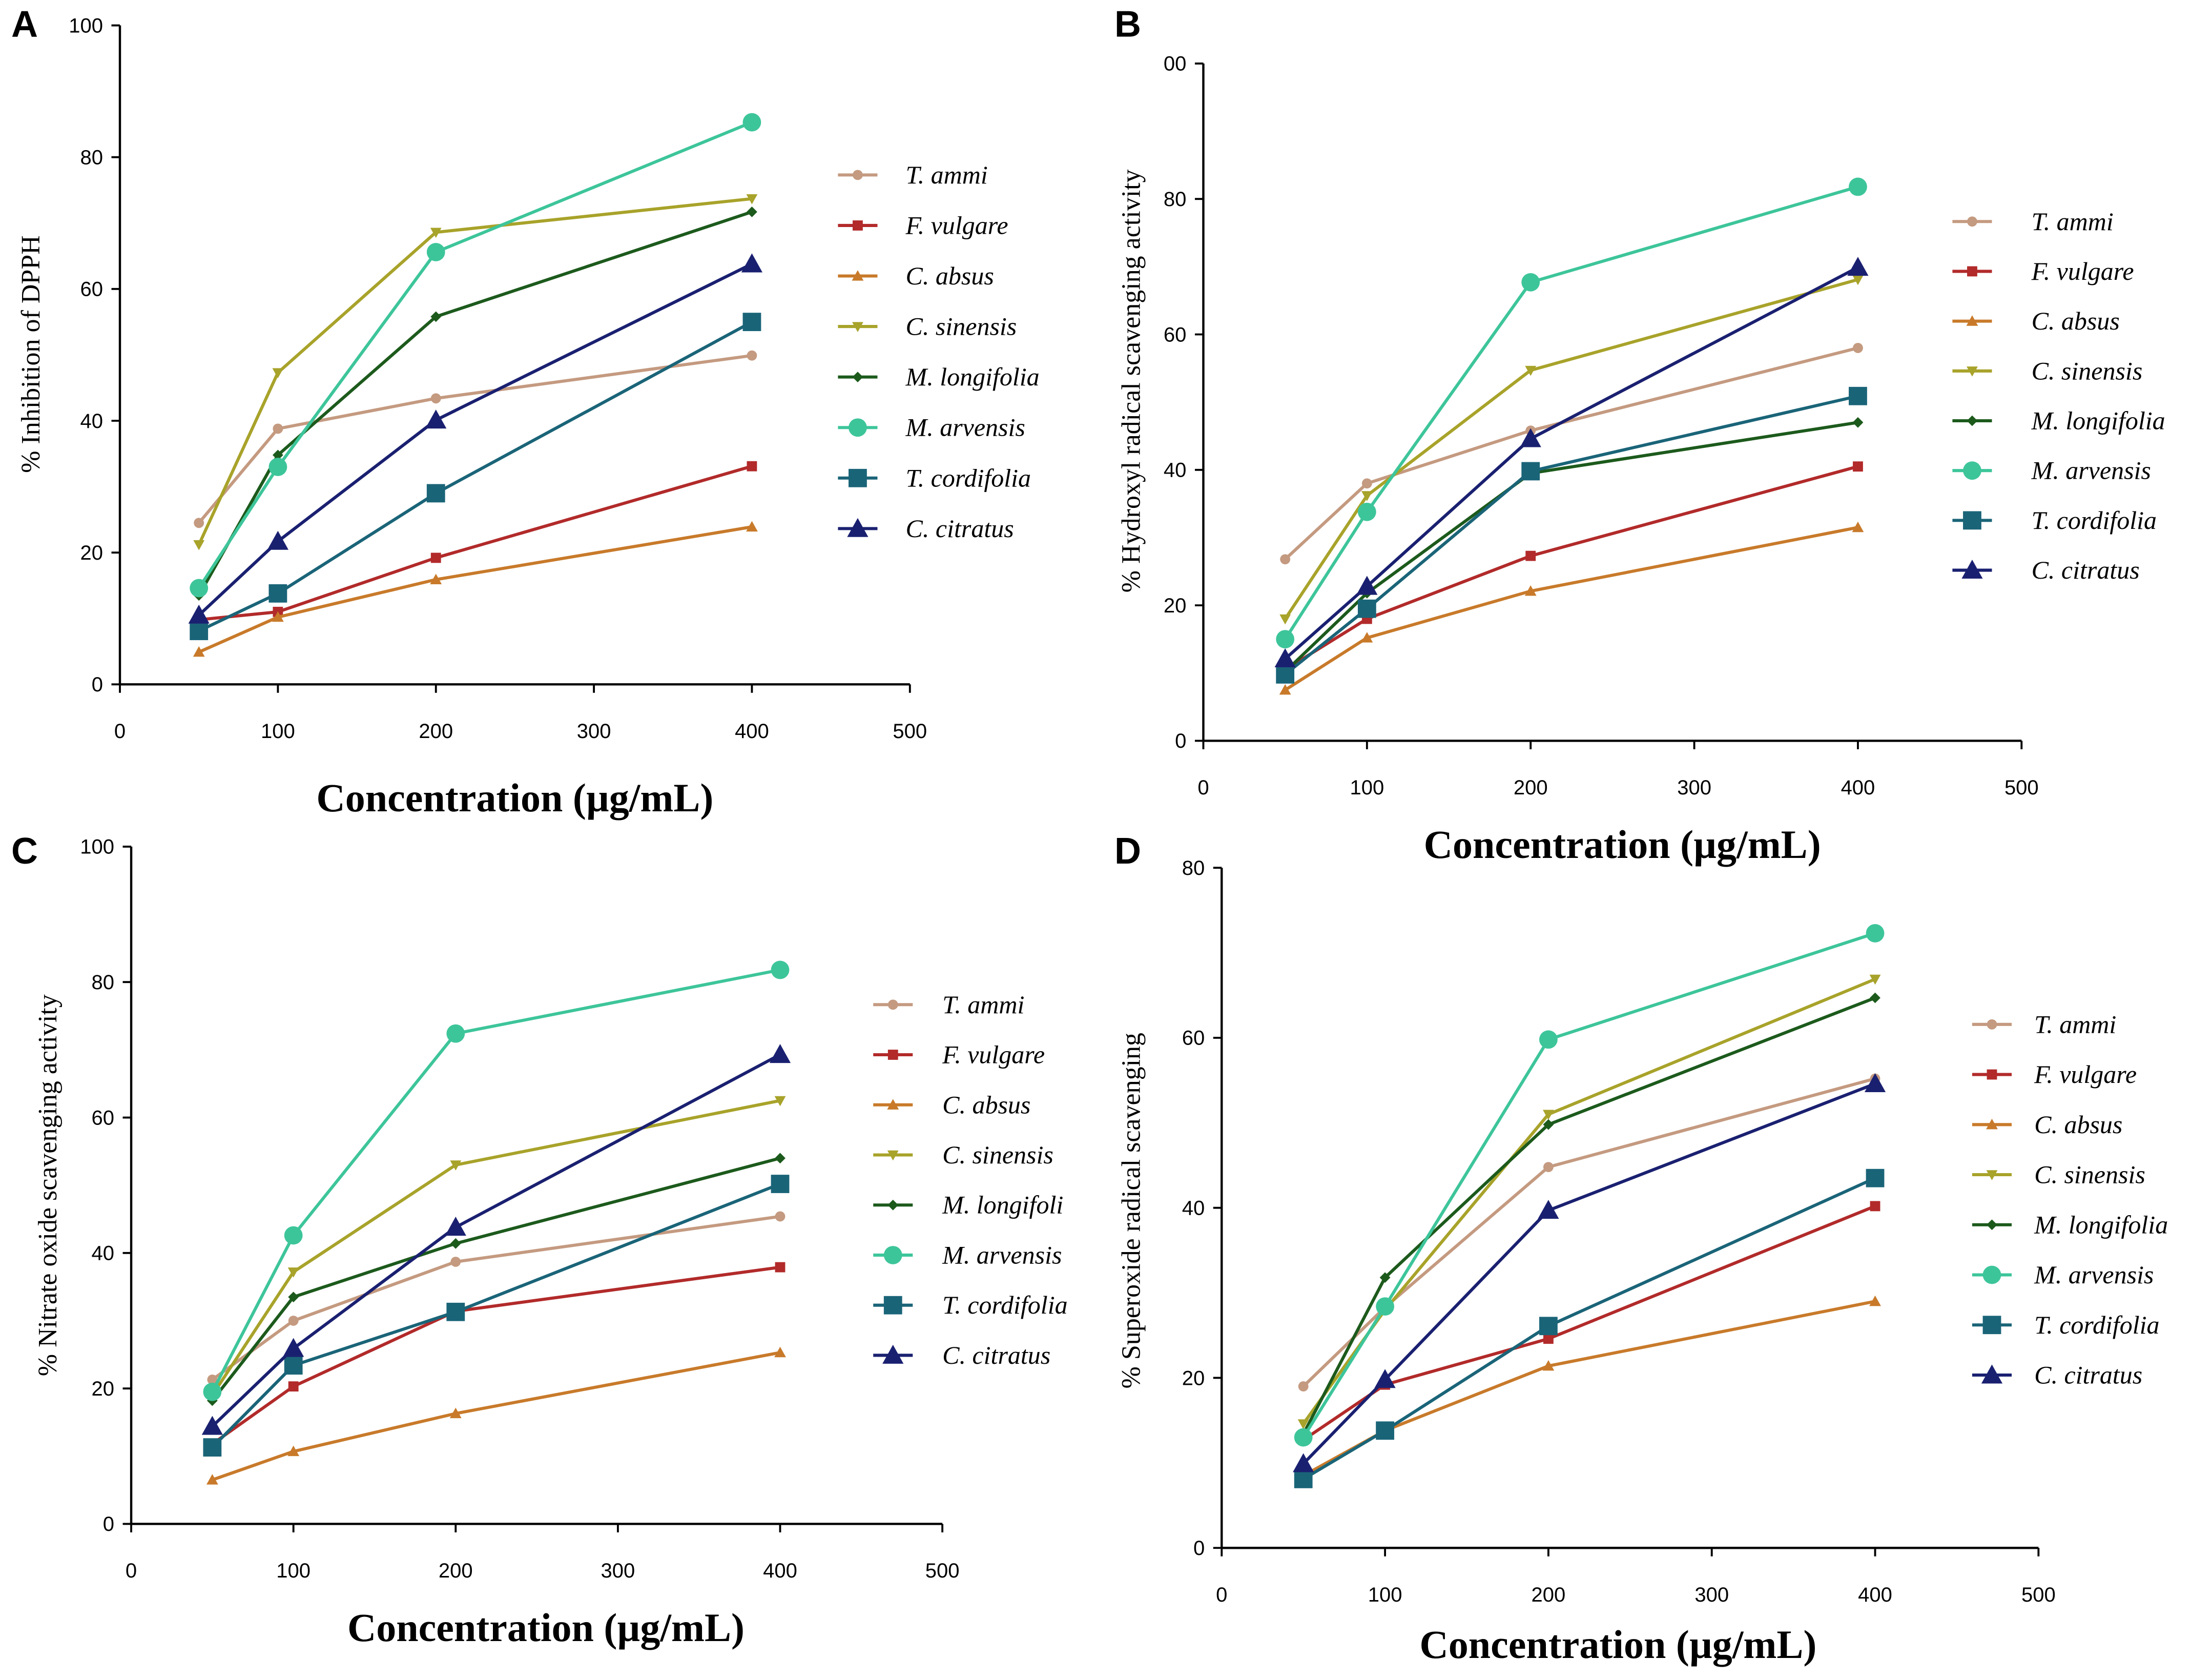  Describe the element at coordinates (495, 1279) in the screenshot. I see `panel-c-series-m-longifolia` at that location.